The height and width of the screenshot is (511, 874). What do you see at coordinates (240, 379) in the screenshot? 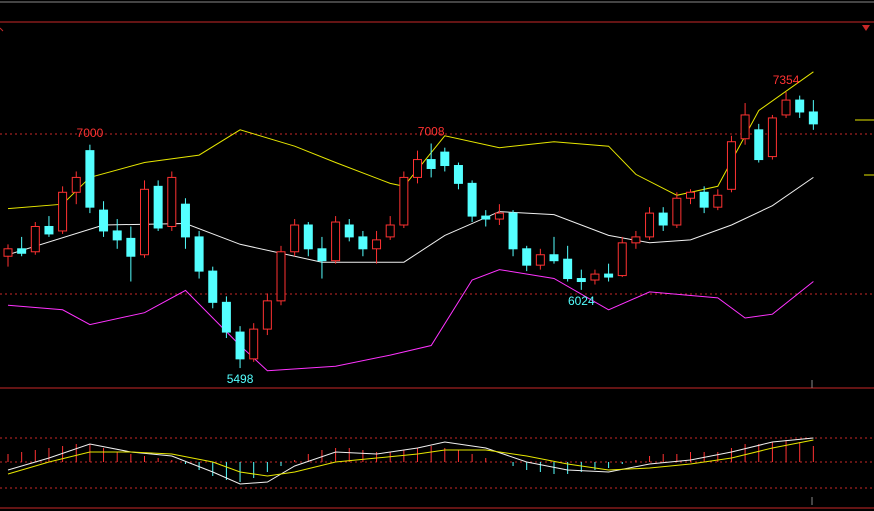
I see `low-label: 5498` at bounding box center [240, 379].